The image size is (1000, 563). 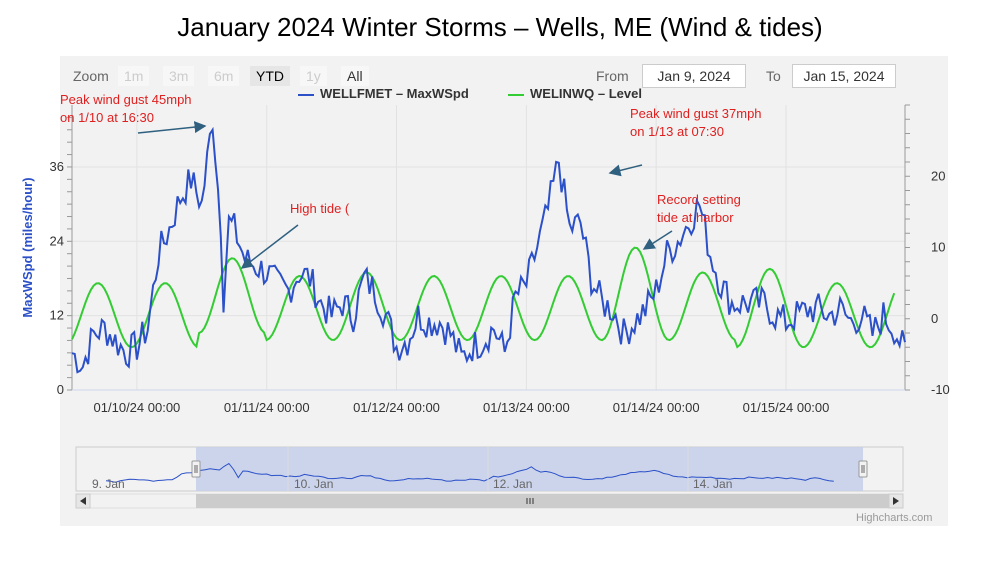 I want to click on from-date-input, so click(x=694, y=76).